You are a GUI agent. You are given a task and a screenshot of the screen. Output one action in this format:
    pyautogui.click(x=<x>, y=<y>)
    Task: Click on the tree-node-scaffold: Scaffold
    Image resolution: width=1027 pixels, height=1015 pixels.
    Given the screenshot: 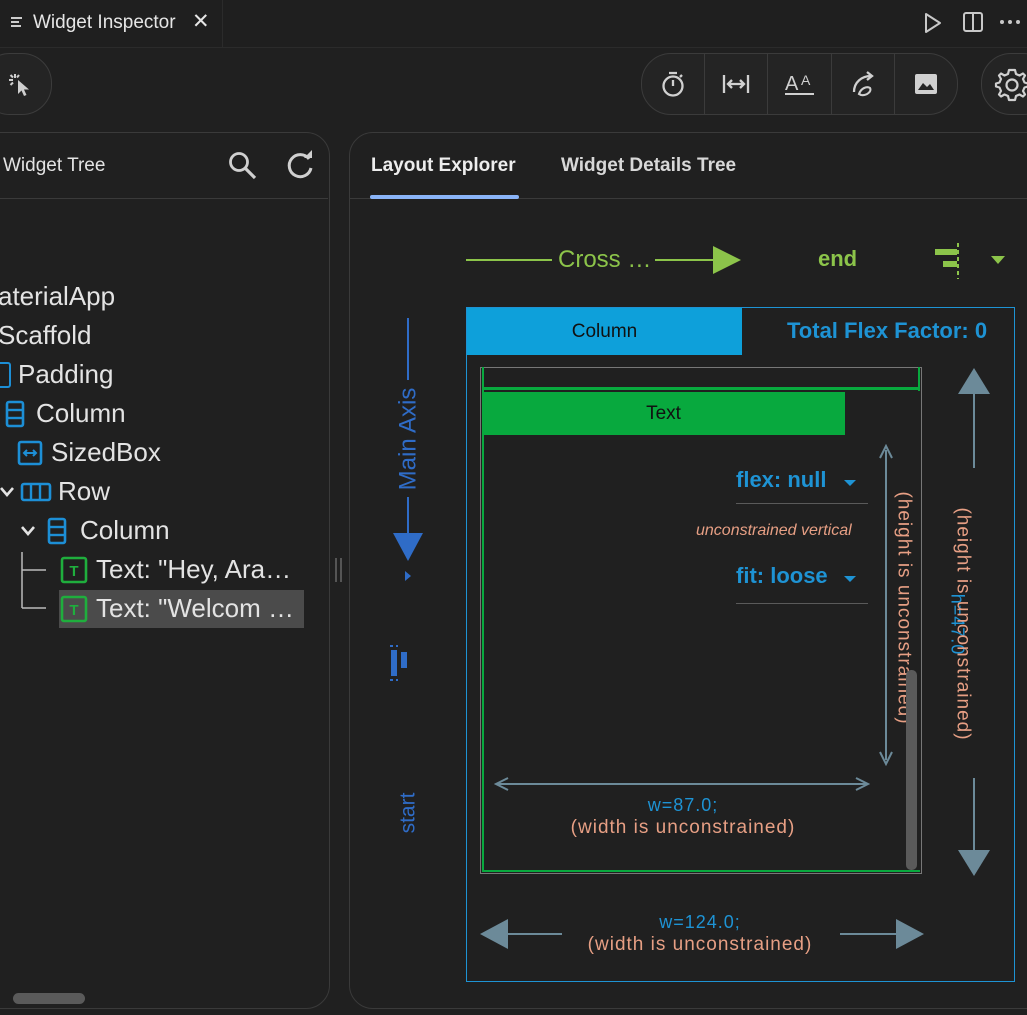 What is the action you would take?
    pyautogui.click(x=45, y=335)
    